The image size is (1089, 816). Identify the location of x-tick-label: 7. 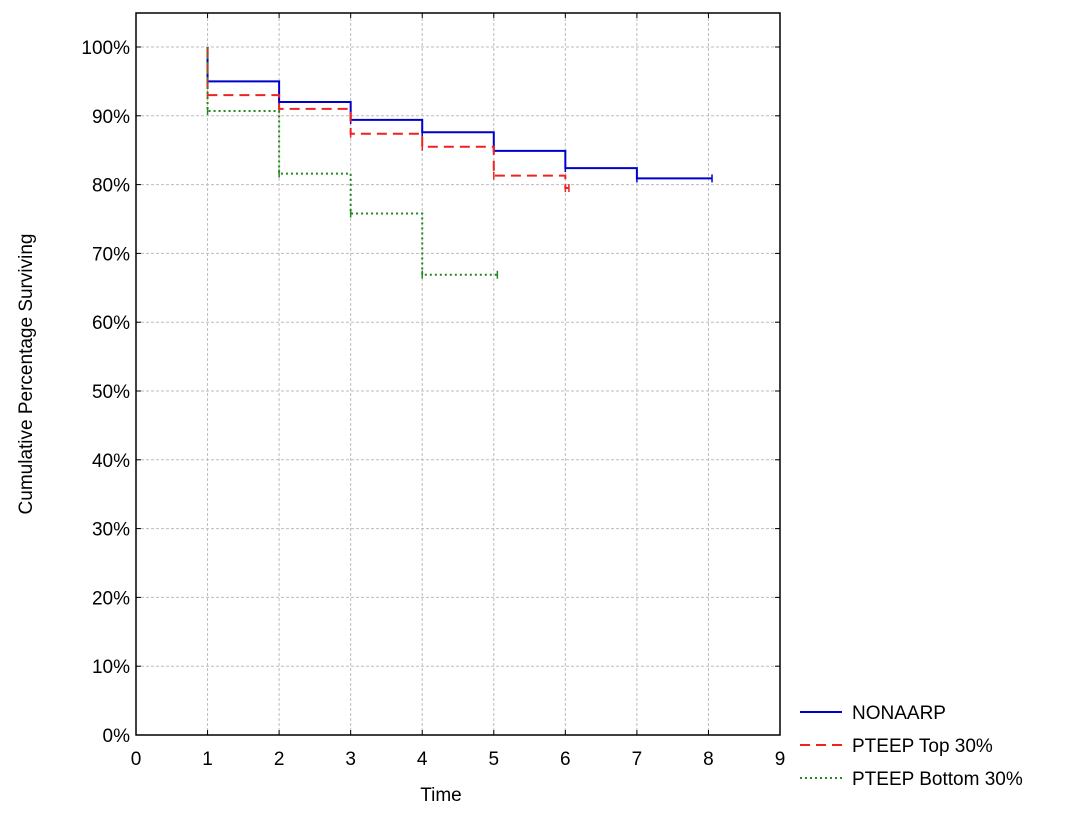
(637, 759).